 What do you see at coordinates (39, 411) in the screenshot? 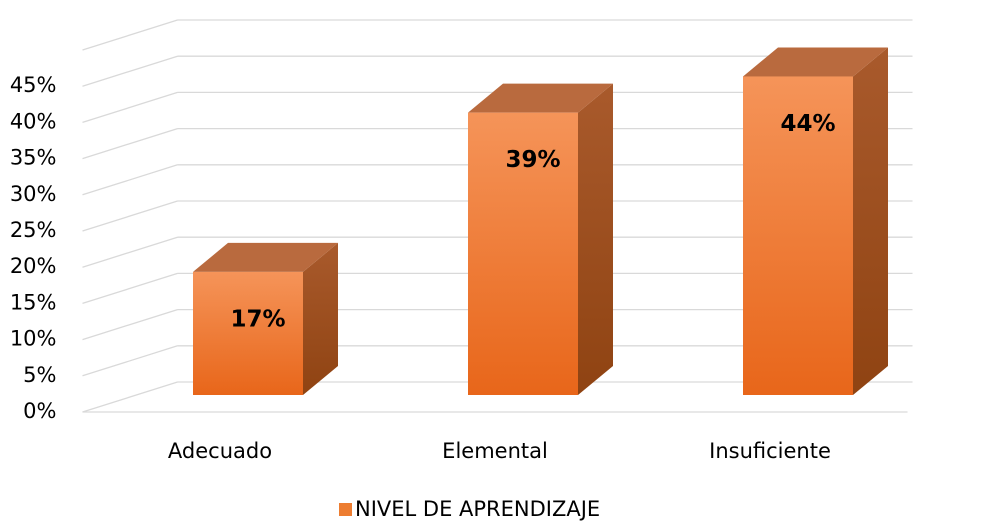
I see `y-tick-label: 0%` at bounding box center [39, 411].